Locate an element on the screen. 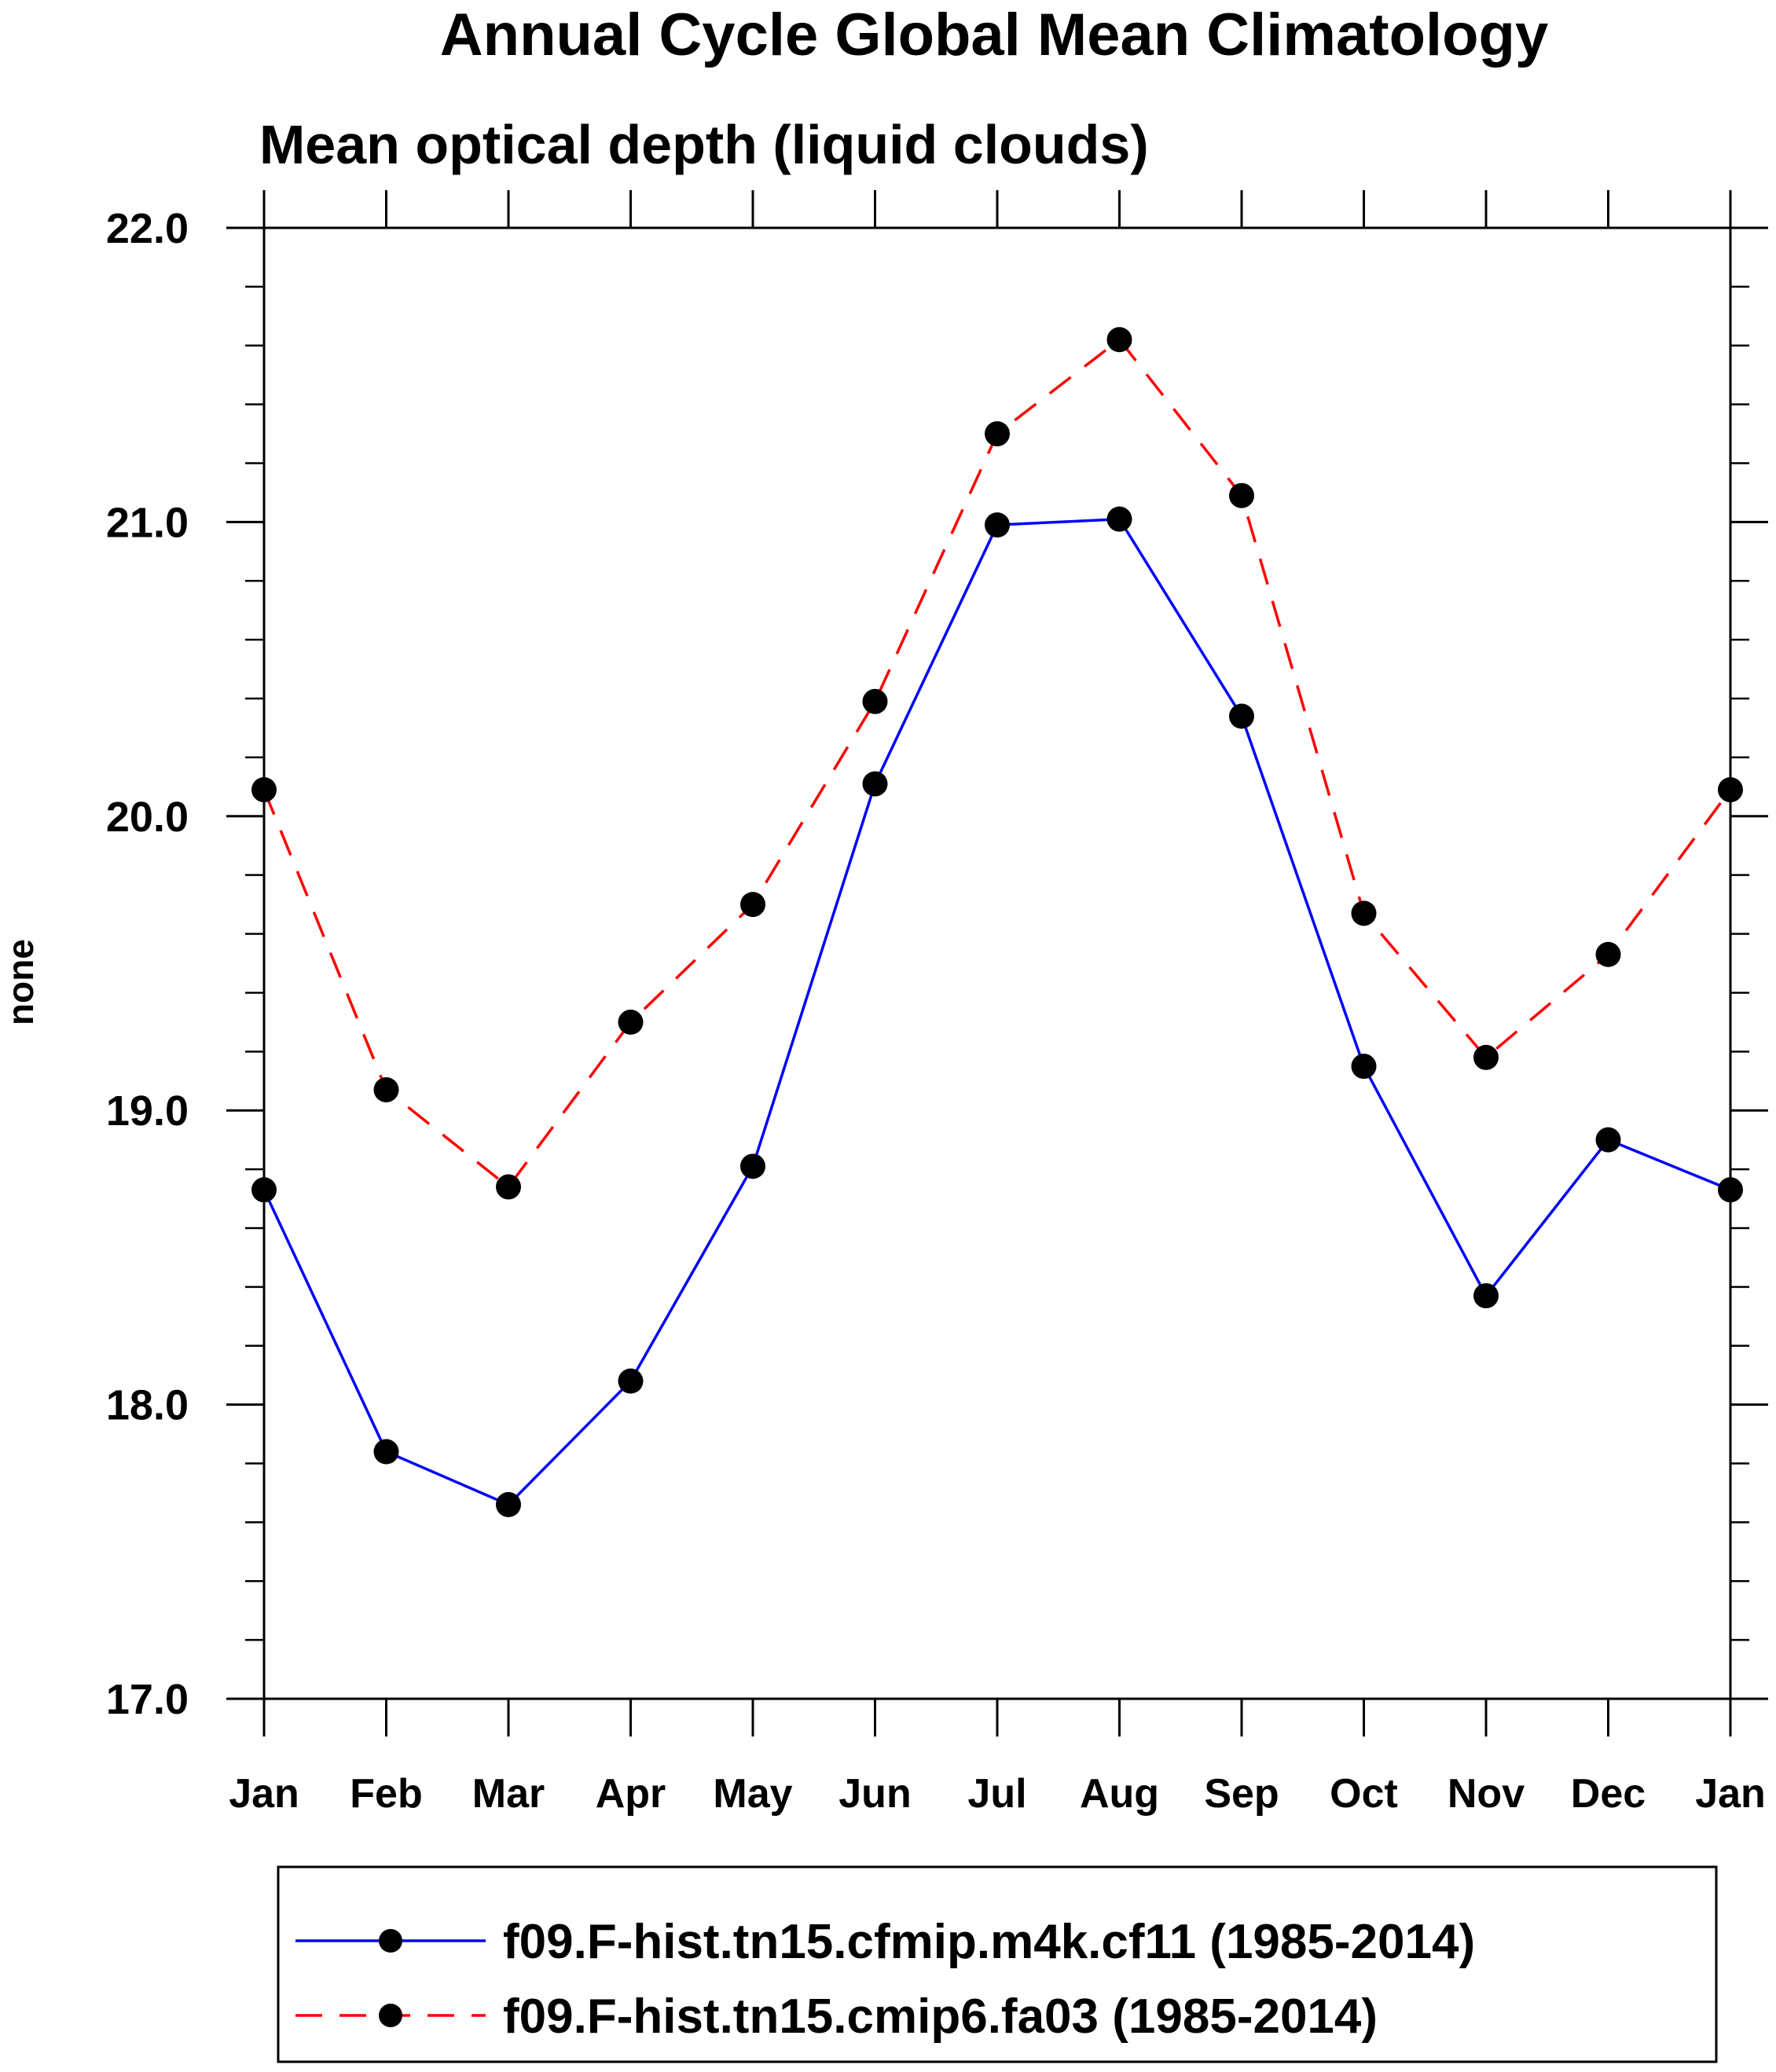 The height and width of the screenshot is (2072, 1776). x-tick-label: Nov is located at coordinates (1487, 1794).